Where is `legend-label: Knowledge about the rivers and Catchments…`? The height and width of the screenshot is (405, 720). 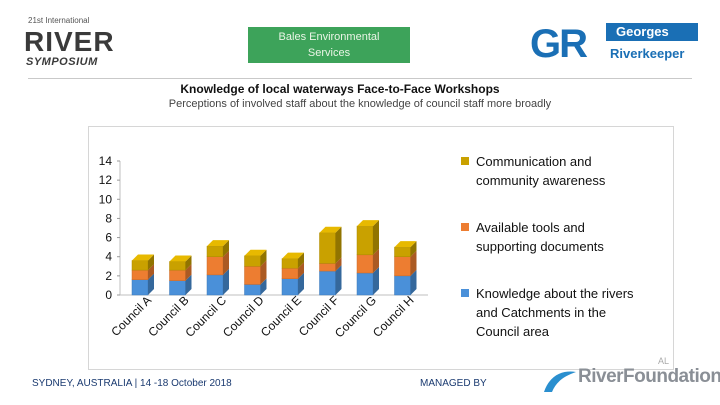 legend-label: Knowledge about the rivers and Catchments… is located at coordinates (555, 312).